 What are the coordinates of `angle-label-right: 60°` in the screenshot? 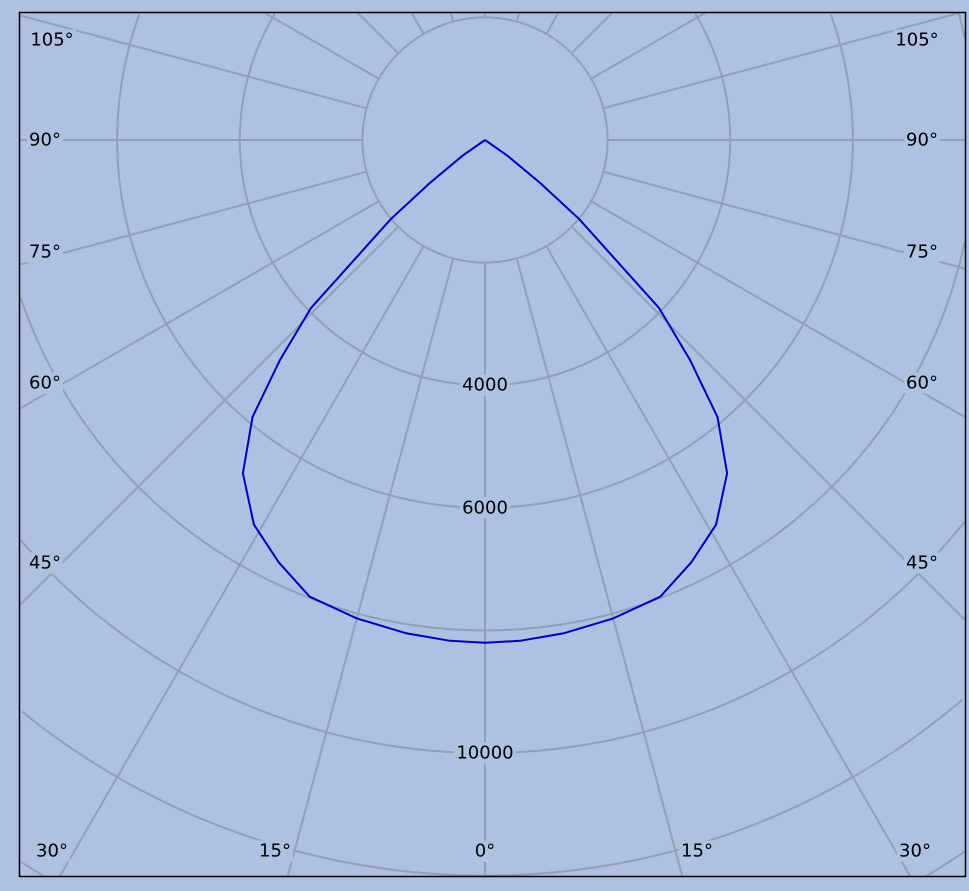 It's located at (922, 383).